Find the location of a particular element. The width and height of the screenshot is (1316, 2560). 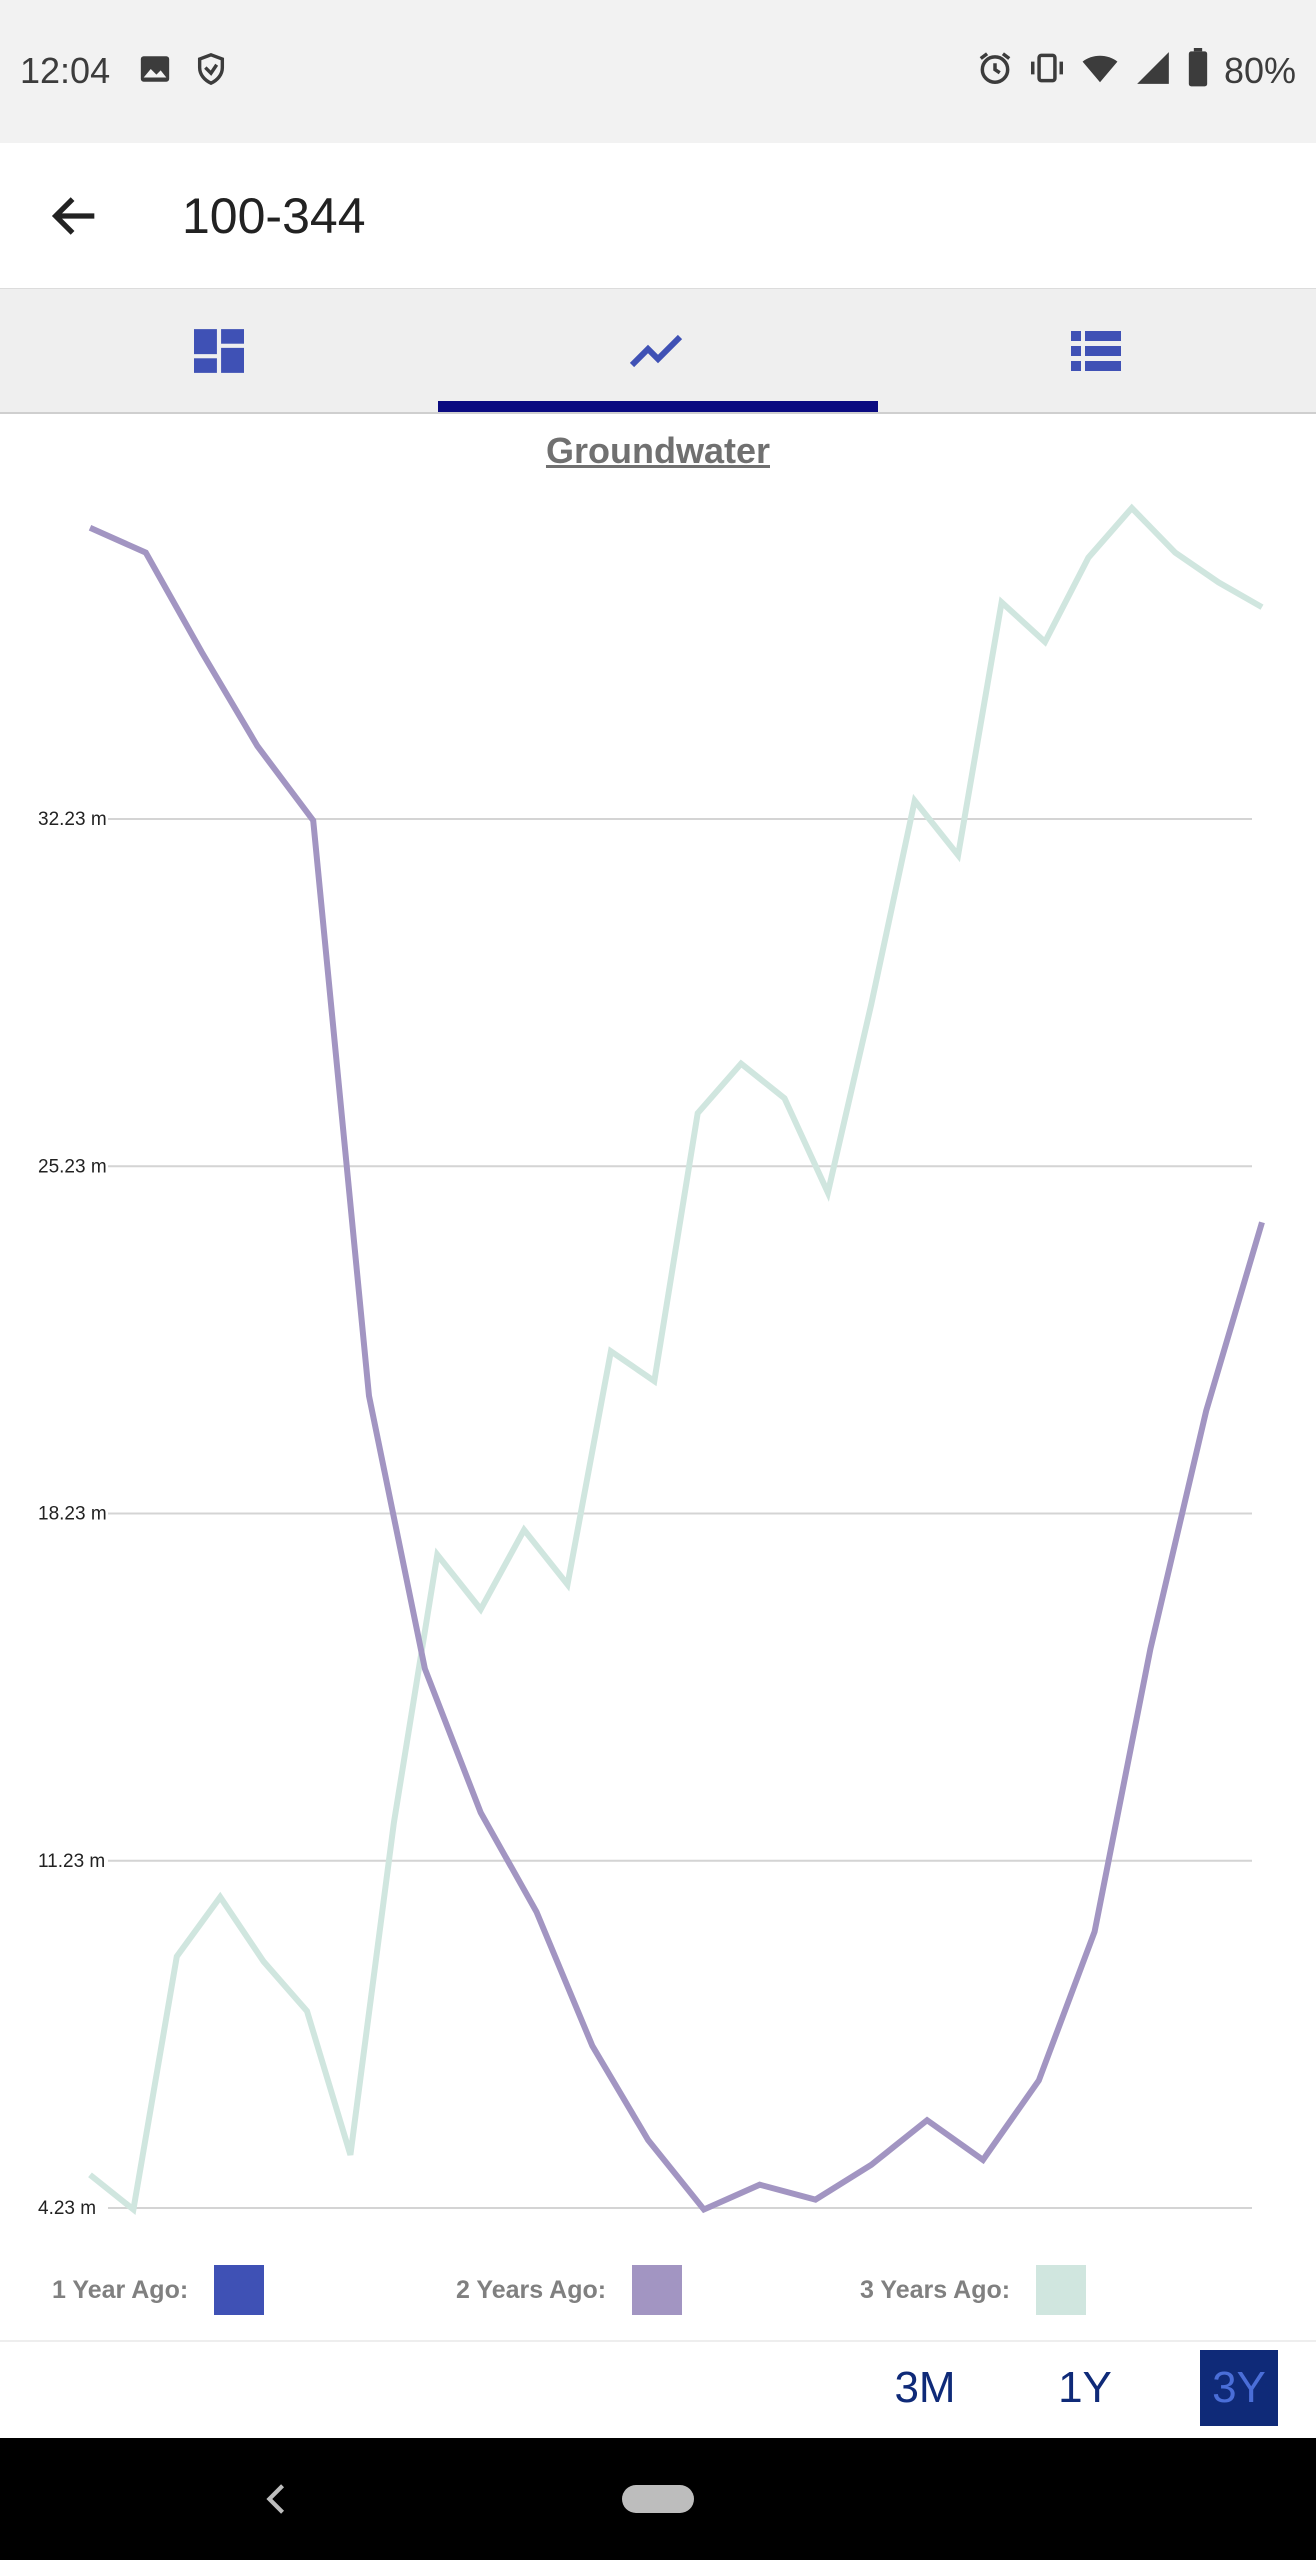

tab-chart is located at coordinates (657, 351).